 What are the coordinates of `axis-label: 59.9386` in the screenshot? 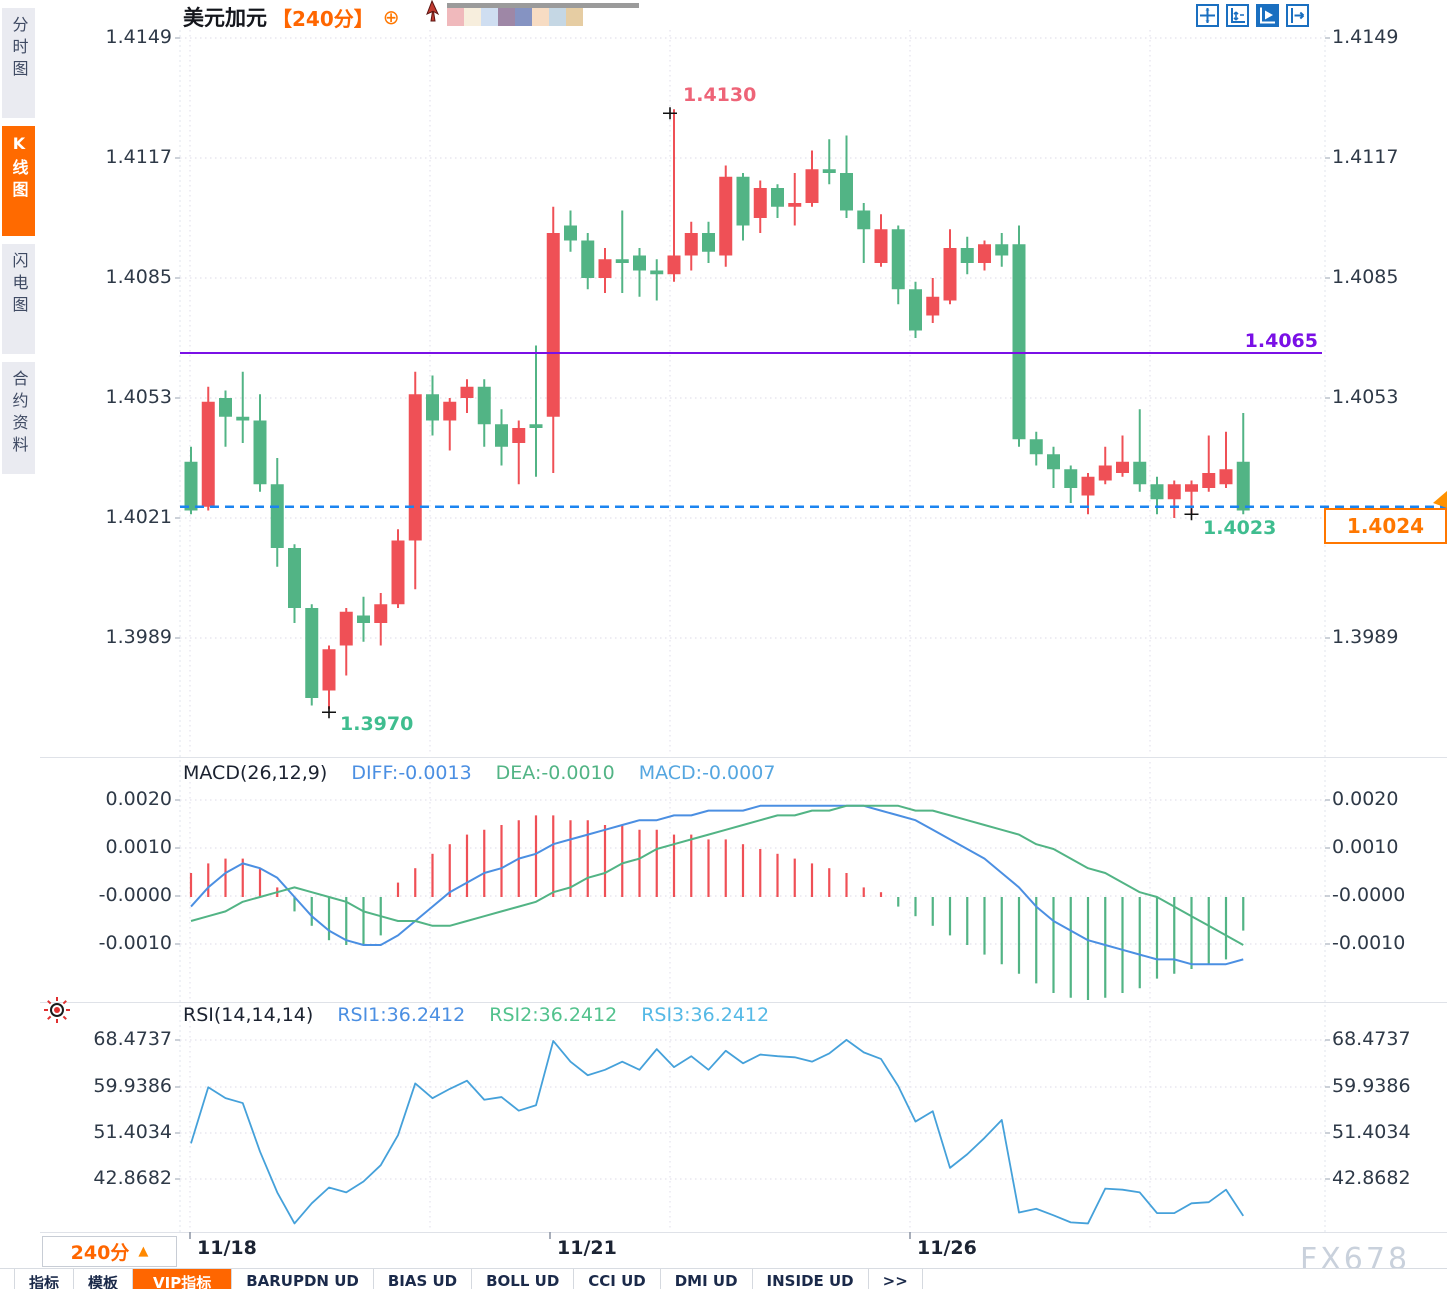 It's located at (1371, 1086).